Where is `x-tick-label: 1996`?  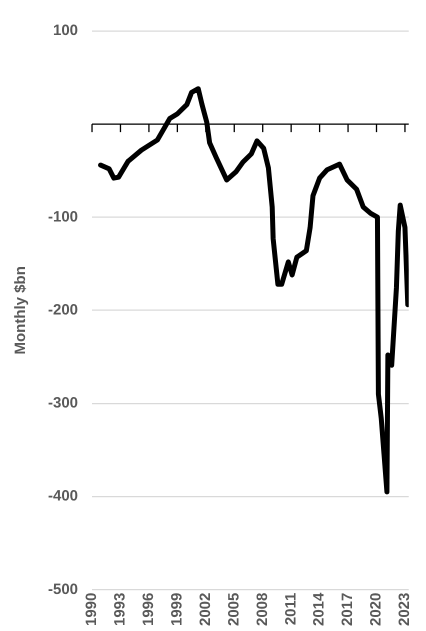 x-tick-label: 1996 is located at coordinates (149, 609).